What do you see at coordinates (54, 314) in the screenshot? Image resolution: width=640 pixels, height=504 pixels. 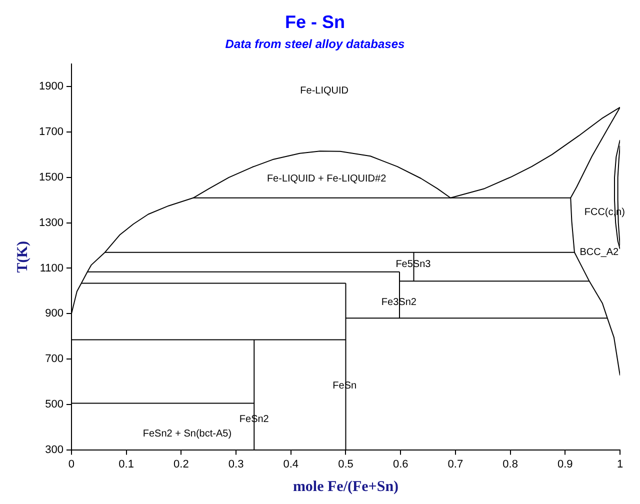 I see `y-tick-label: 900` at bounding box center [54, 314].